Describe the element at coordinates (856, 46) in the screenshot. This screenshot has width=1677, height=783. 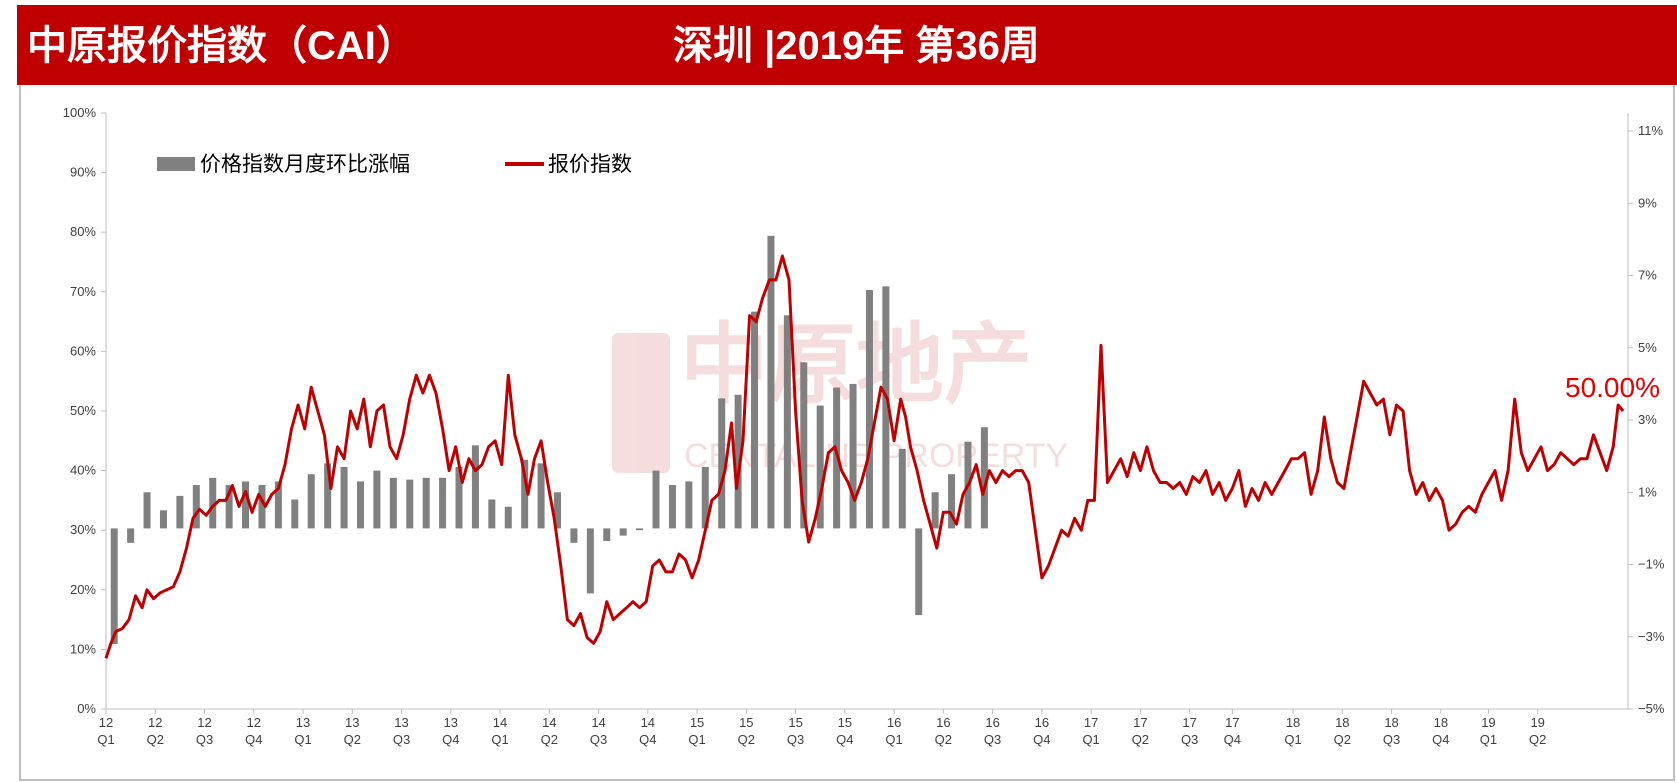
I see `page-subtitle: 深圳 |2019年 第36周` at that location.